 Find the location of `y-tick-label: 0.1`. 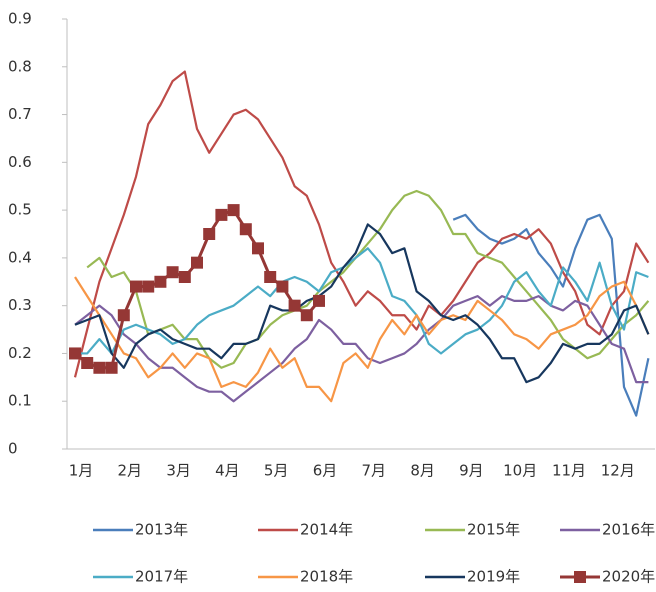

y-tick-label: 0.1 is located at coordinates (20, 401).